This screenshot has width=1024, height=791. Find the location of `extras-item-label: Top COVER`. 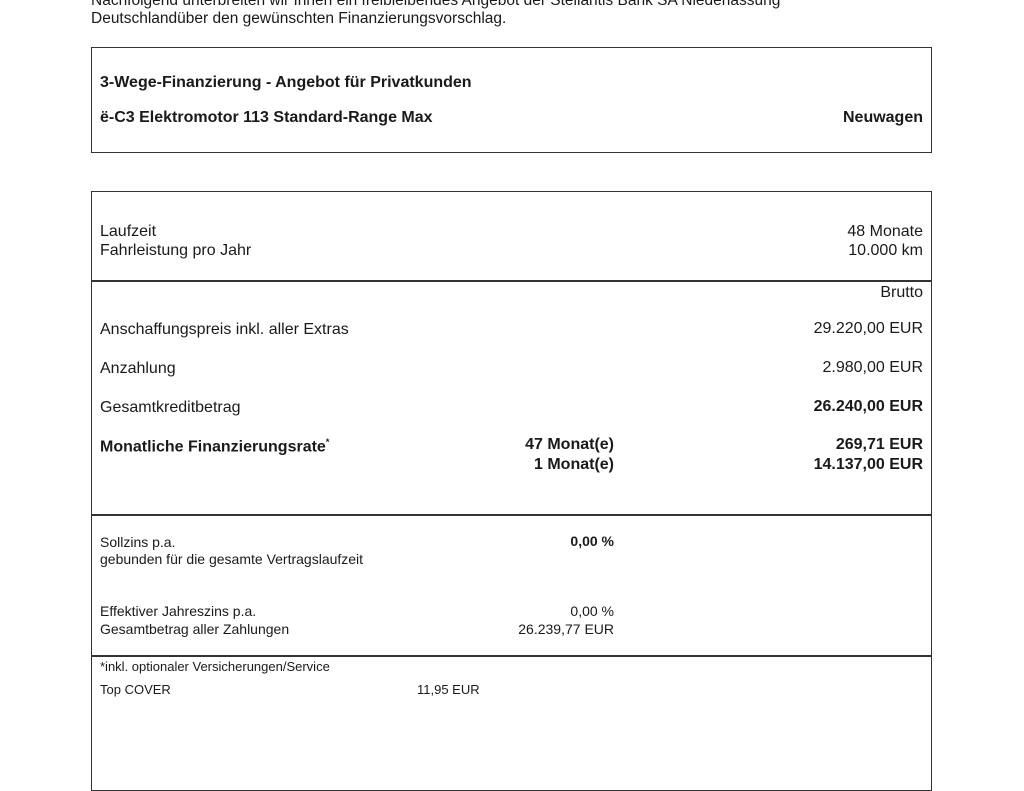

extras-item-label: Top COVER is located at coordinates (135, 689).